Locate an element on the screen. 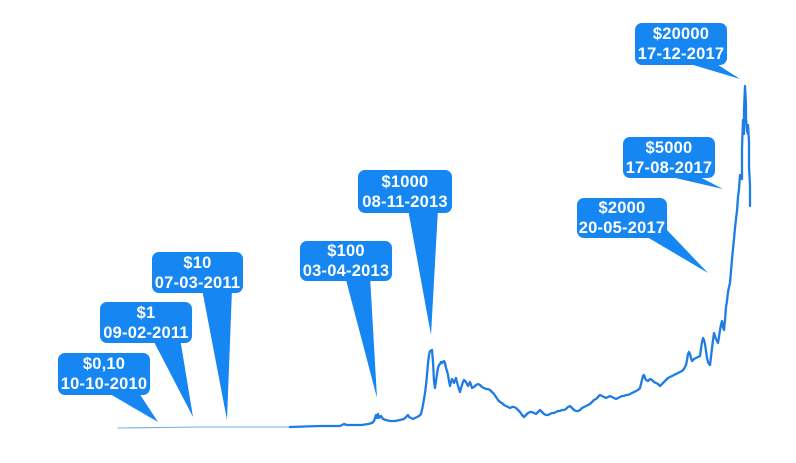 Image resolution: width=796 pixels, height=463 pixels. callout-date: 17-08-2017 is located at coordinates (669, 167).